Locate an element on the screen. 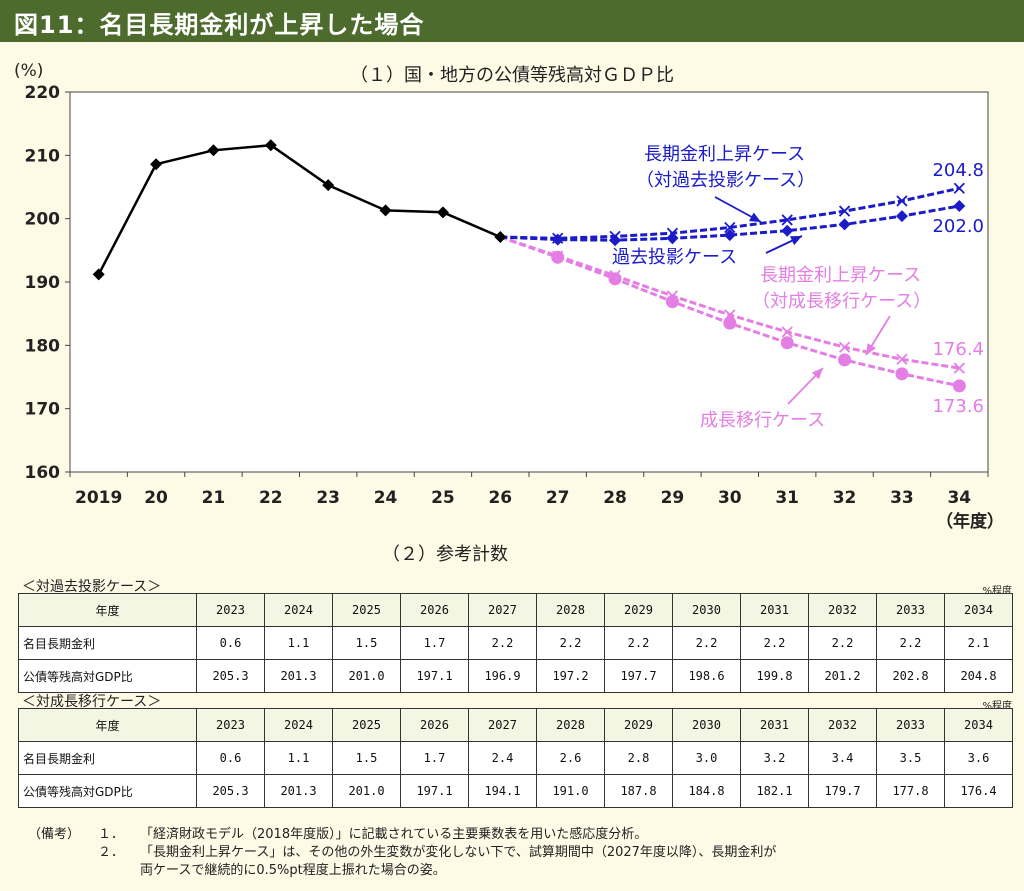  x-tick-label: 24 is located at coordinates (386, 498).